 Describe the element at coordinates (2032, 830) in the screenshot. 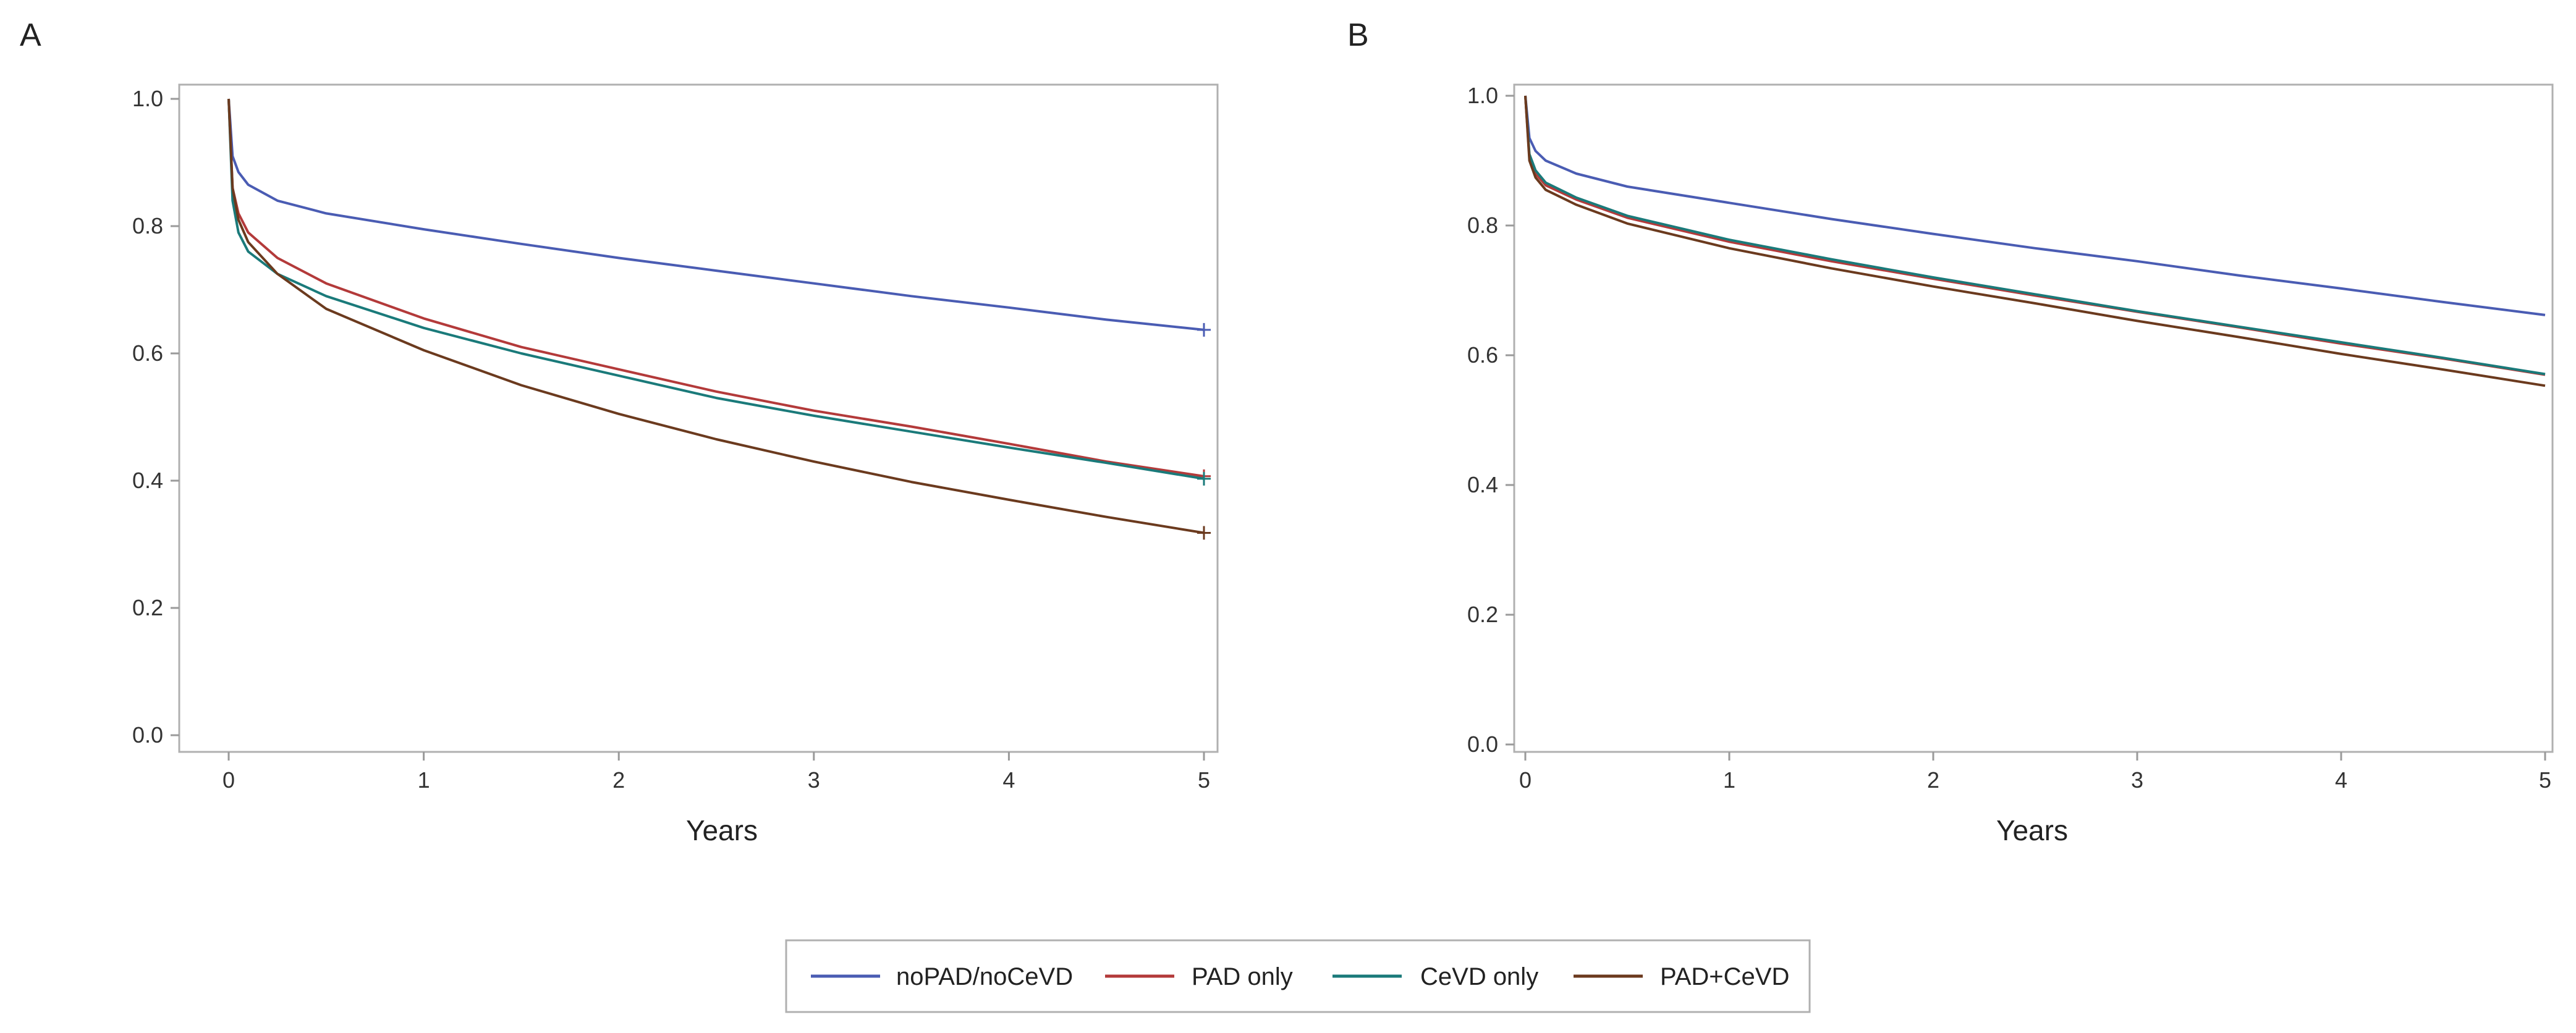

I see `panel-b-x-axis-title: Years` at that location.